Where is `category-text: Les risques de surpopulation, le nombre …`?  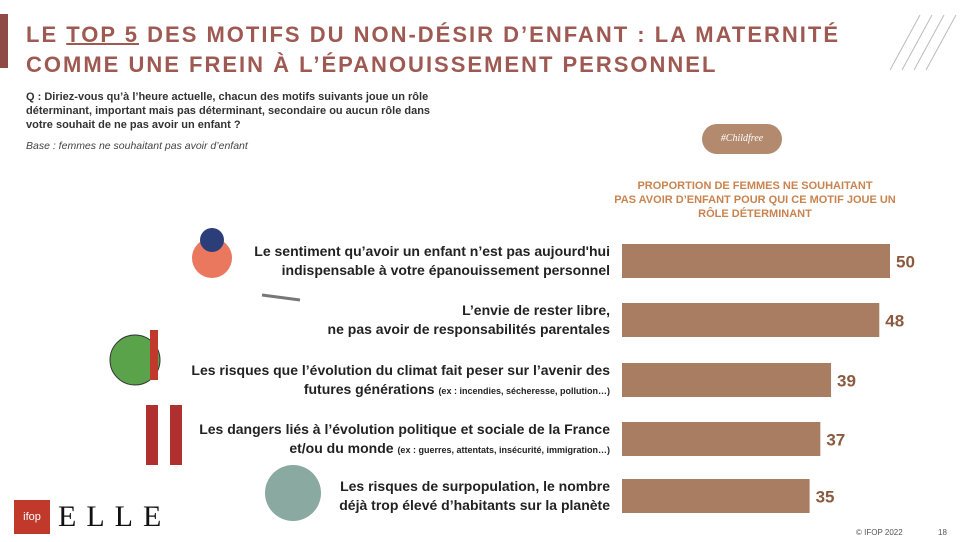
category-text: Les risques de surpopulation, le nombre … is located at coordinates (474, 495).